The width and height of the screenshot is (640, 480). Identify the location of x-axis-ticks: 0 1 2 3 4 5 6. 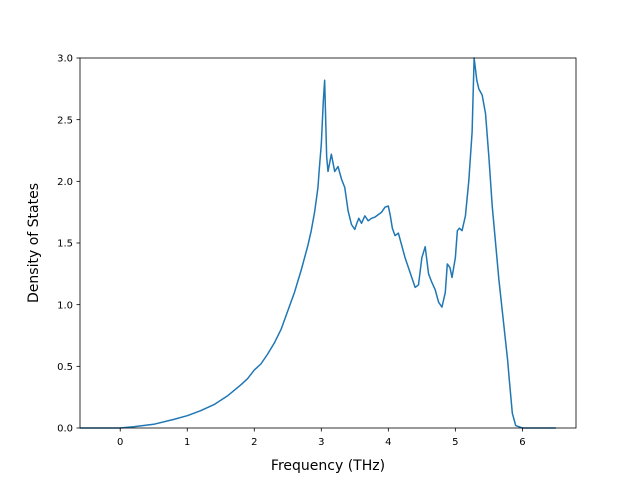
(321, 438).